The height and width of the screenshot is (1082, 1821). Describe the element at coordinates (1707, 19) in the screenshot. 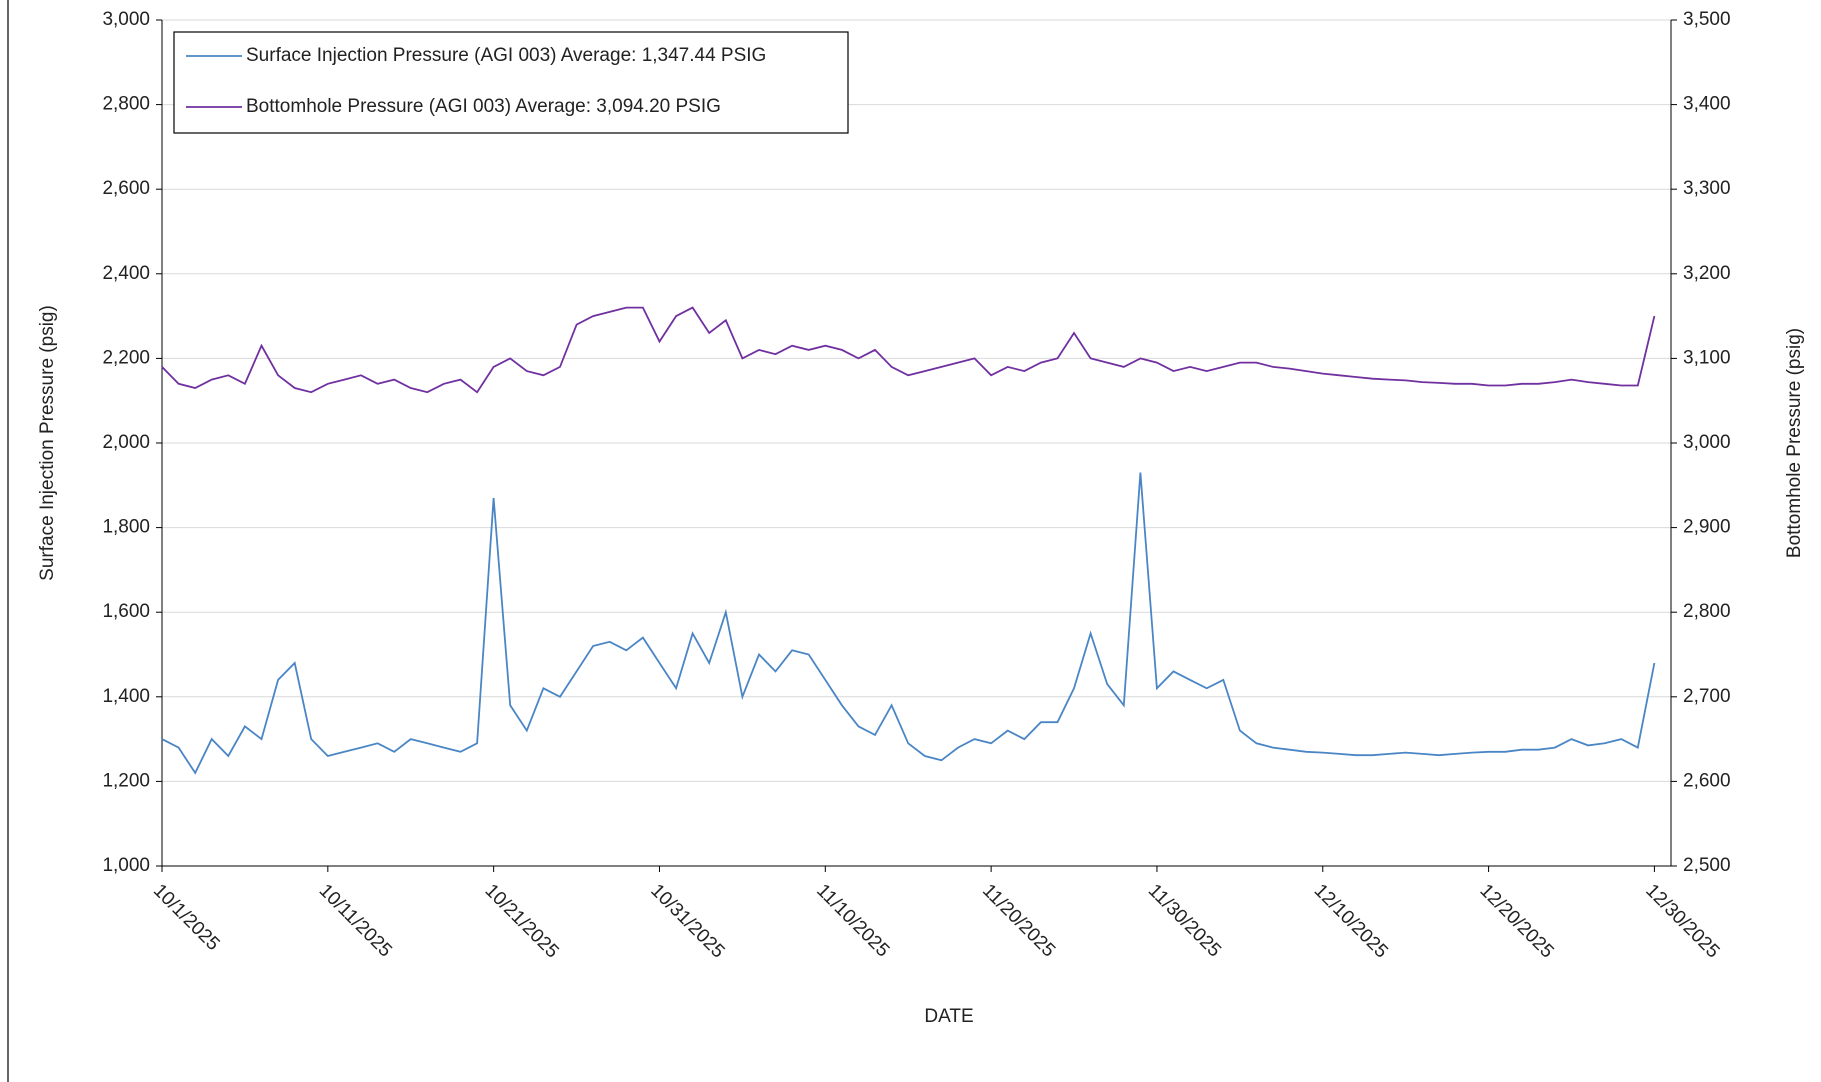

I see `y2-tick-label: 3,500` at that location.